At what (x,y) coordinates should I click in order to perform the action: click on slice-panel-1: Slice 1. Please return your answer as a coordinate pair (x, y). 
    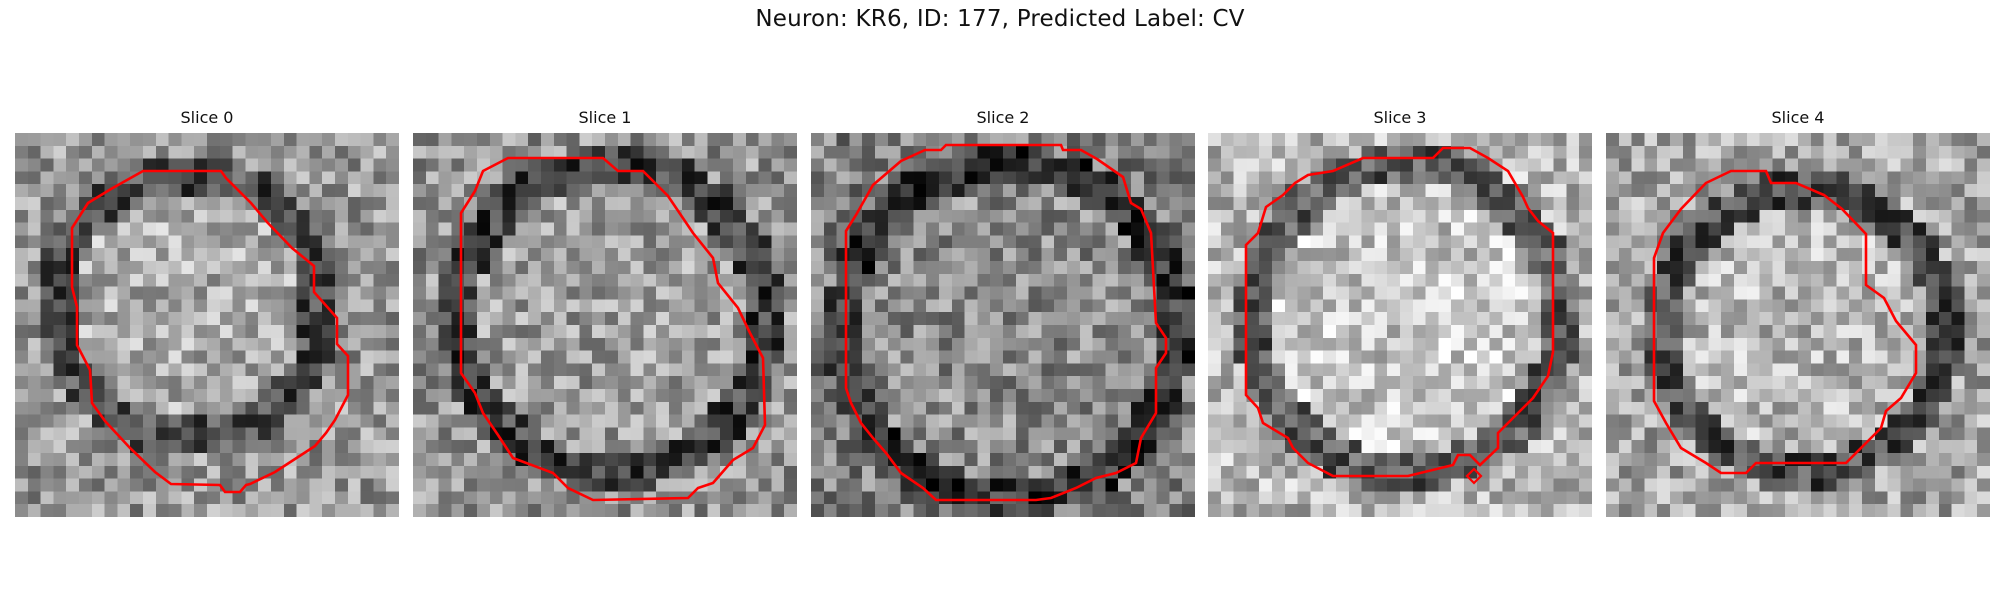
    Looking at the image, I should click on (605, 311).